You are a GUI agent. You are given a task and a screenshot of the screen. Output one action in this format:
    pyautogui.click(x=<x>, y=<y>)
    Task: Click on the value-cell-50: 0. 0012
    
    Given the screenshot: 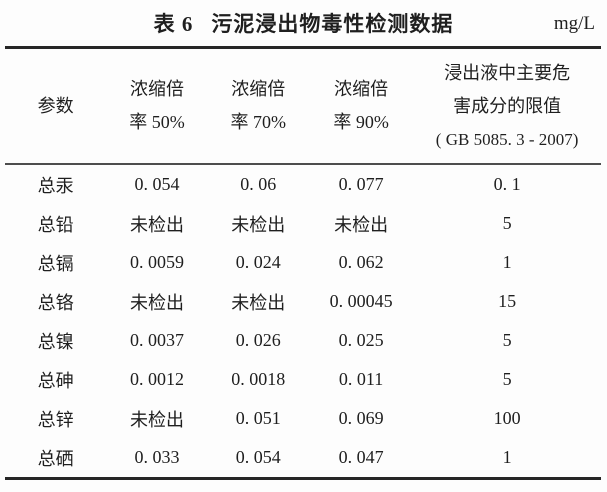 What is the action you would take?
    pyautogui.click(x=156, y=379)
    